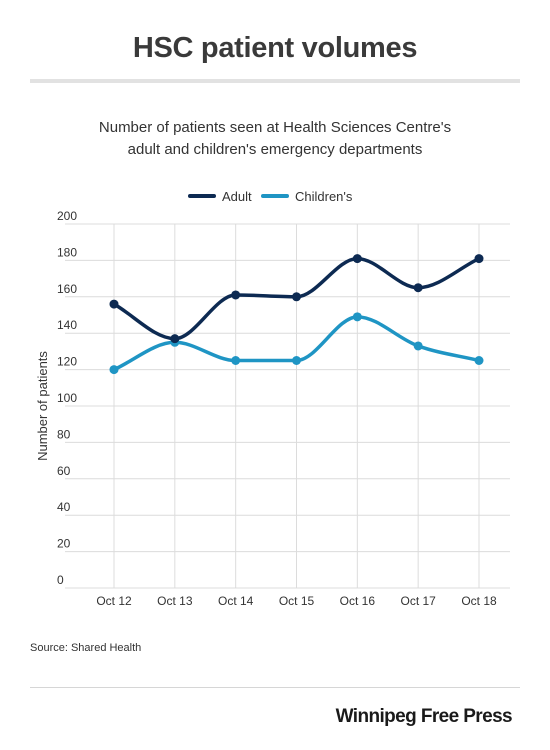 The height and width of the screenshot is (750, 550). I want to click on y-tick-label: 20, so click(64, 544).